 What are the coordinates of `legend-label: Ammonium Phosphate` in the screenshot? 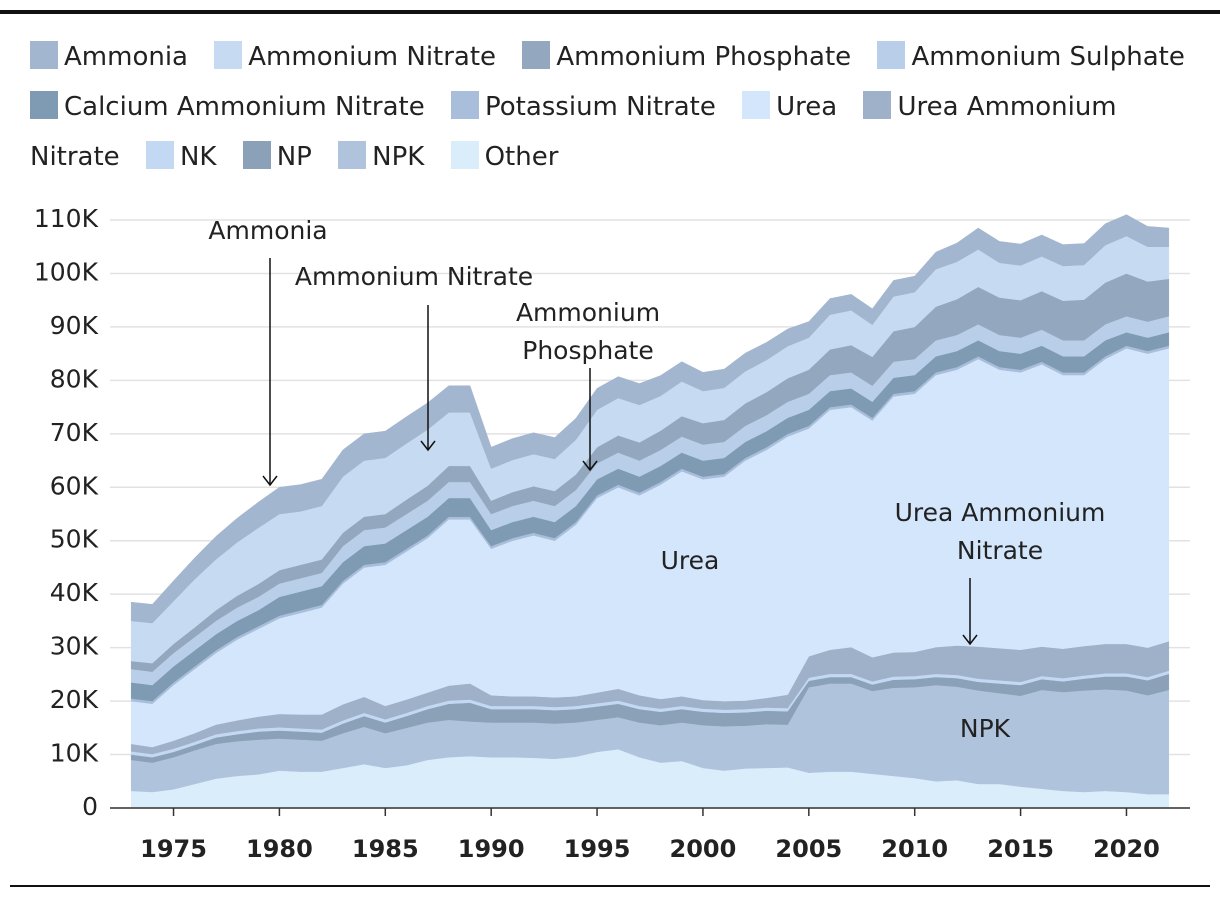 It's located at (704, 57).